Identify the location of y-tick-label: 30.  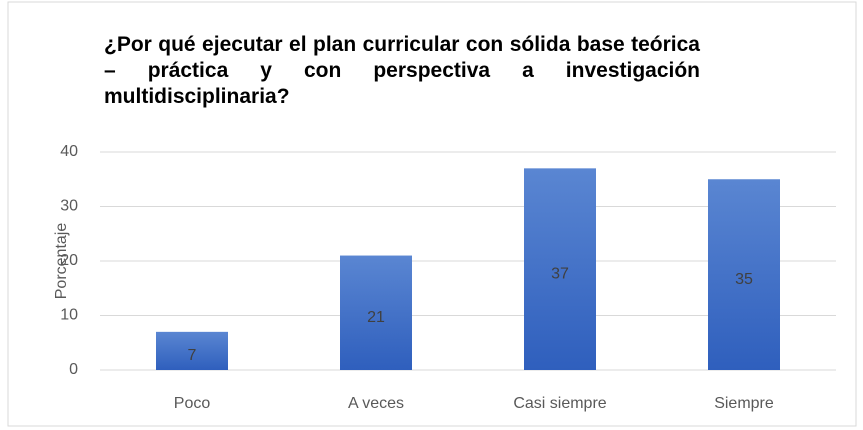
(69, 206).